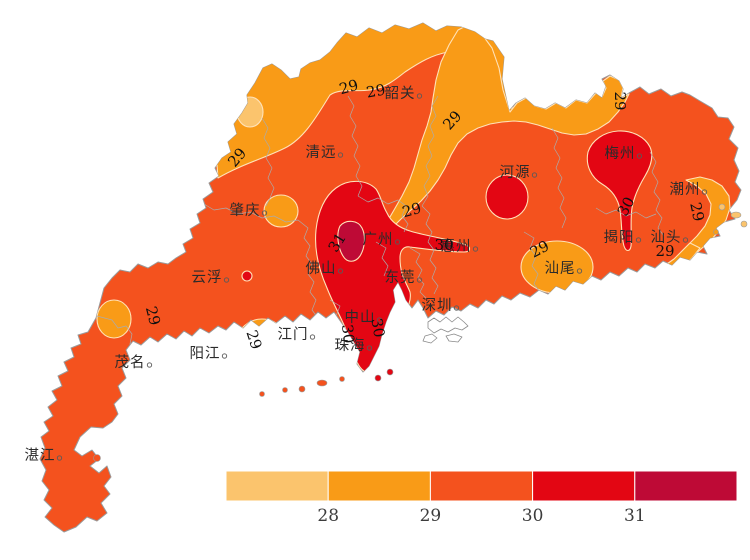 The image size is (750, 560). I want to click on city-label-深圳: 深圳, so click(437, 305).